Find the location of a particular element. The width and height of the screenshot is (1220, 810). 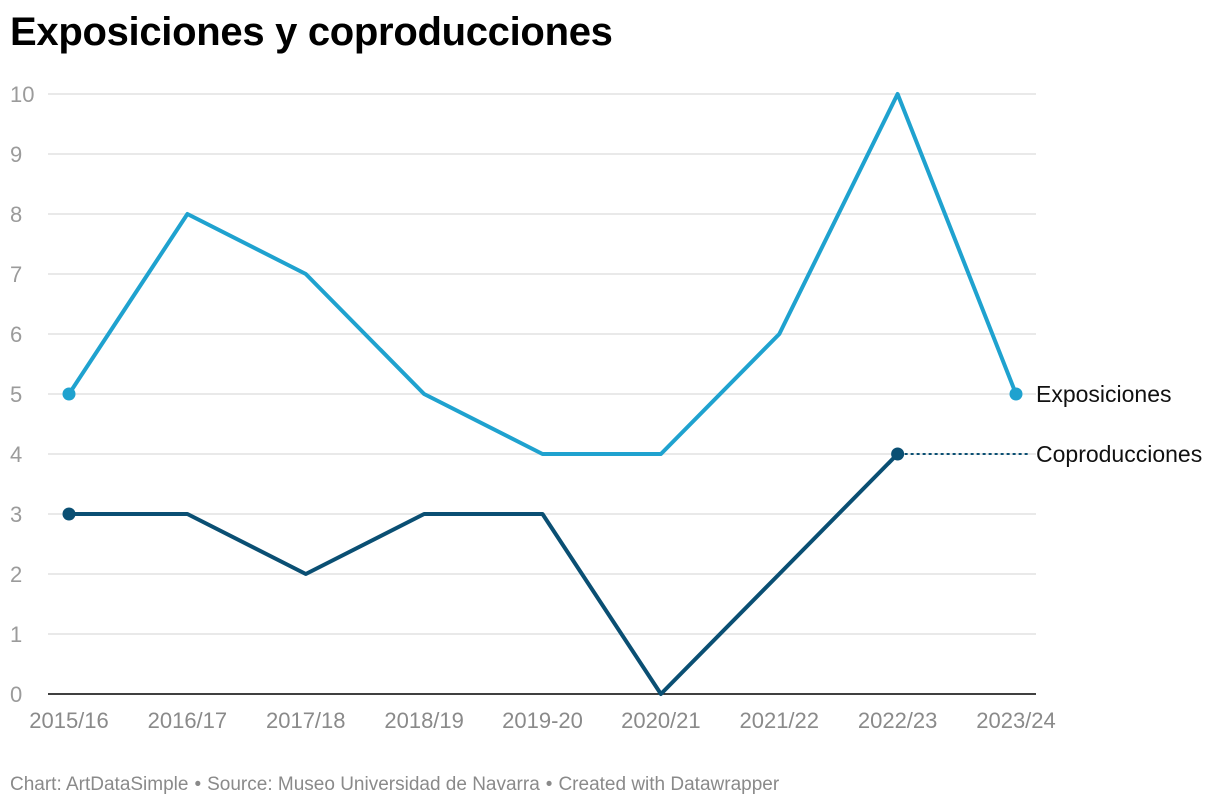

chart-credit: Chart: ArtDataSimple is located at coordinates (99, 784).